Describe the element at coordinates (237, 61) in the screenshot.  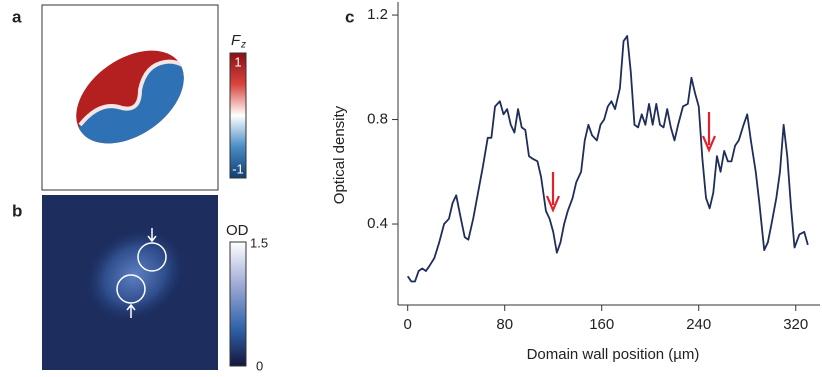
I see `colorbar-max: 1` at that location.